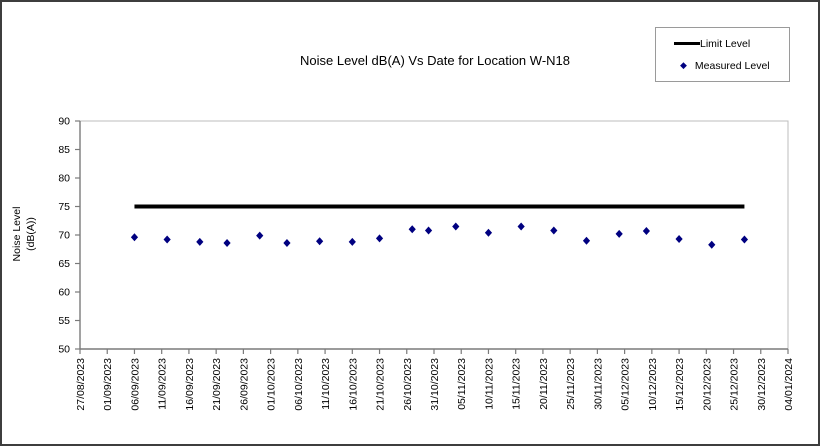  I want to click on x-tick-label: 10/11/2023, so click(489, 384).